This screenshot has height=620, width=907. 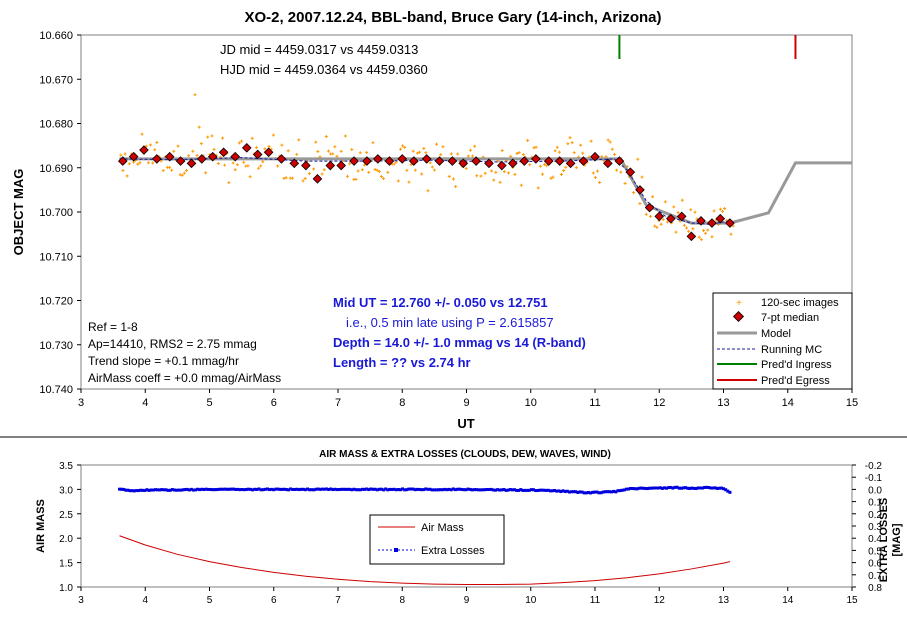 What do you see at coordinates (791, 350) in the screenshot?
I see `legend-label-running-mc: Running MC` at bounding box center [791, 350].